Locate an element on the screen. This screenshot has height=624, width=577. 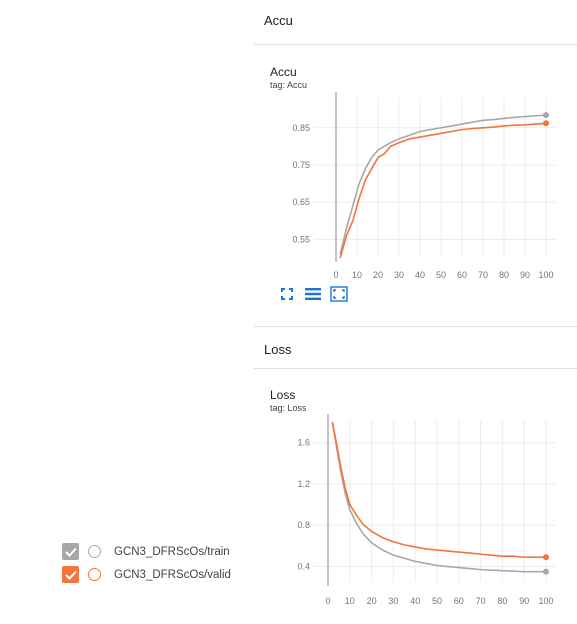
toggle-log-scale-button is located at coordinates (313, 294).